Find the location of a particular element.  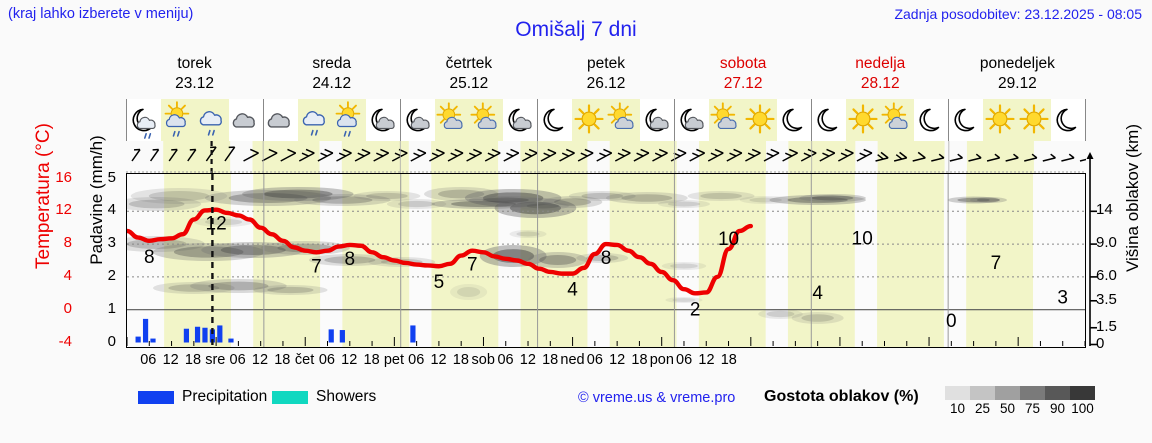

time-tick-18-18: 18 is located at coordinates (550, 360).